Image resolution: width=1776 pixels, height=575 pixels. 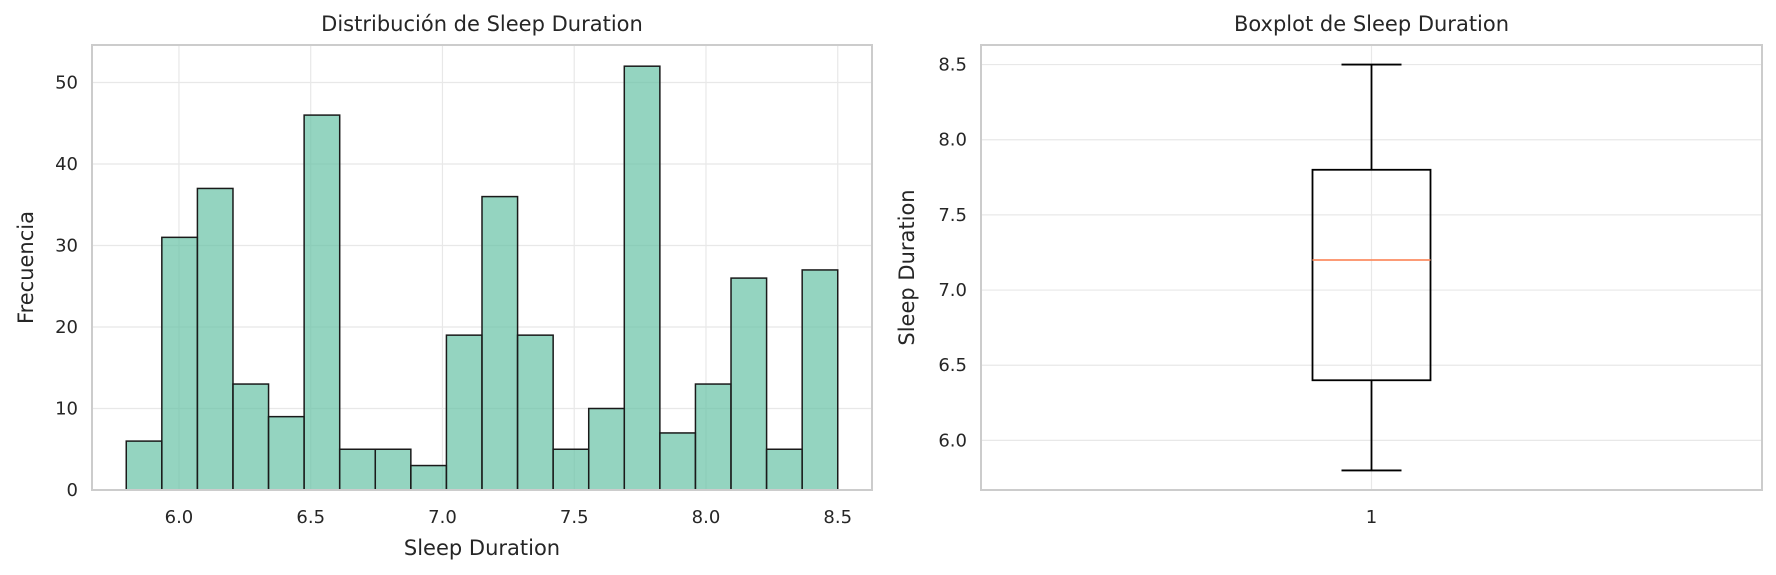 I want to click on histogram-y-axis-label: Frecuencia, so click(x=26, y=267).